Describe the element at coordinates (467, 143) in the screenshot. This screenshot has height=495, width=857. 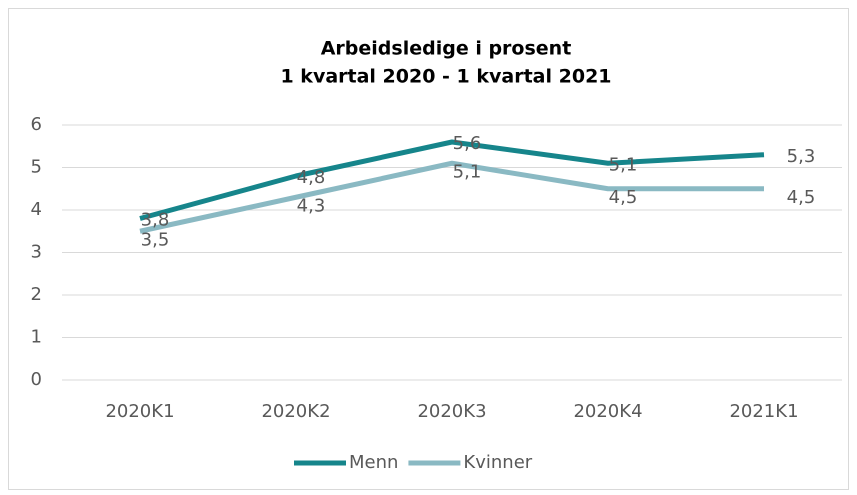
I see `data-label: 5,6` at that location.